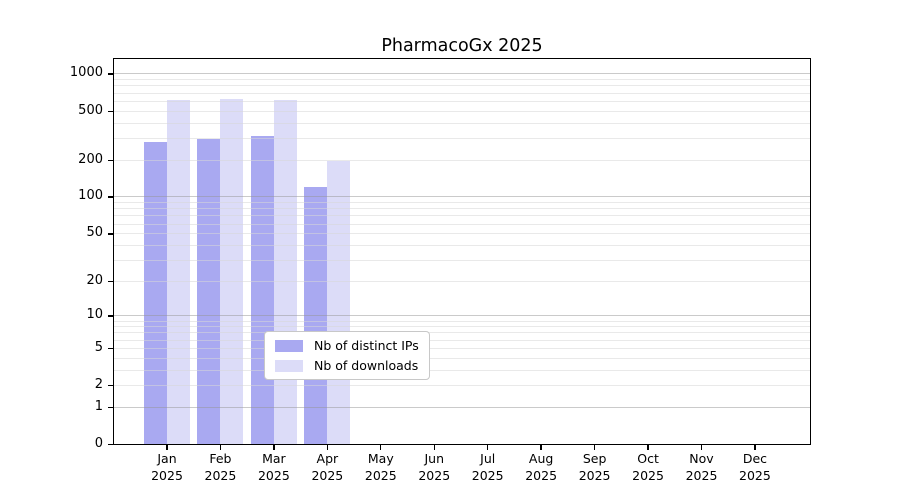 Image resolution: width=900 pixels, height=500 pixels. Describe the element at coordinates (98, 385) in the screenshot. I see `y-tick-label: 2` at that location.